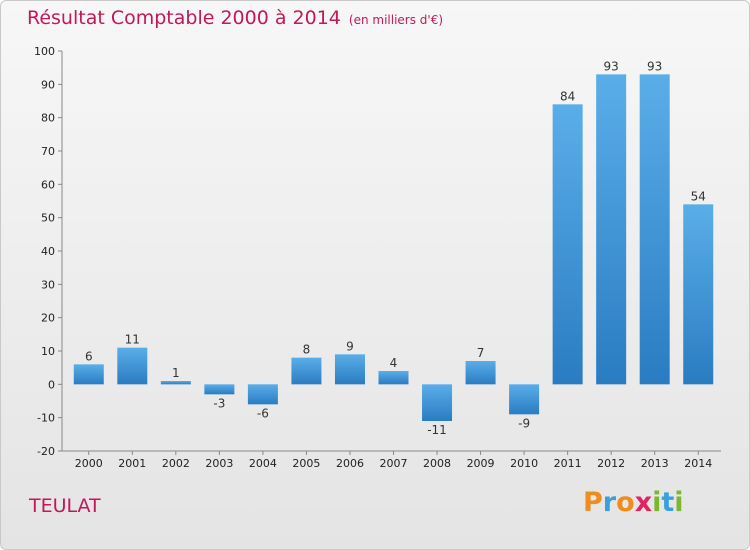 Image resolution: width=750 pixels, height=550 pixels. Describe the element at coordinates (668, 502) in the screenshot. I see `logo-letter-5: t` at that location.